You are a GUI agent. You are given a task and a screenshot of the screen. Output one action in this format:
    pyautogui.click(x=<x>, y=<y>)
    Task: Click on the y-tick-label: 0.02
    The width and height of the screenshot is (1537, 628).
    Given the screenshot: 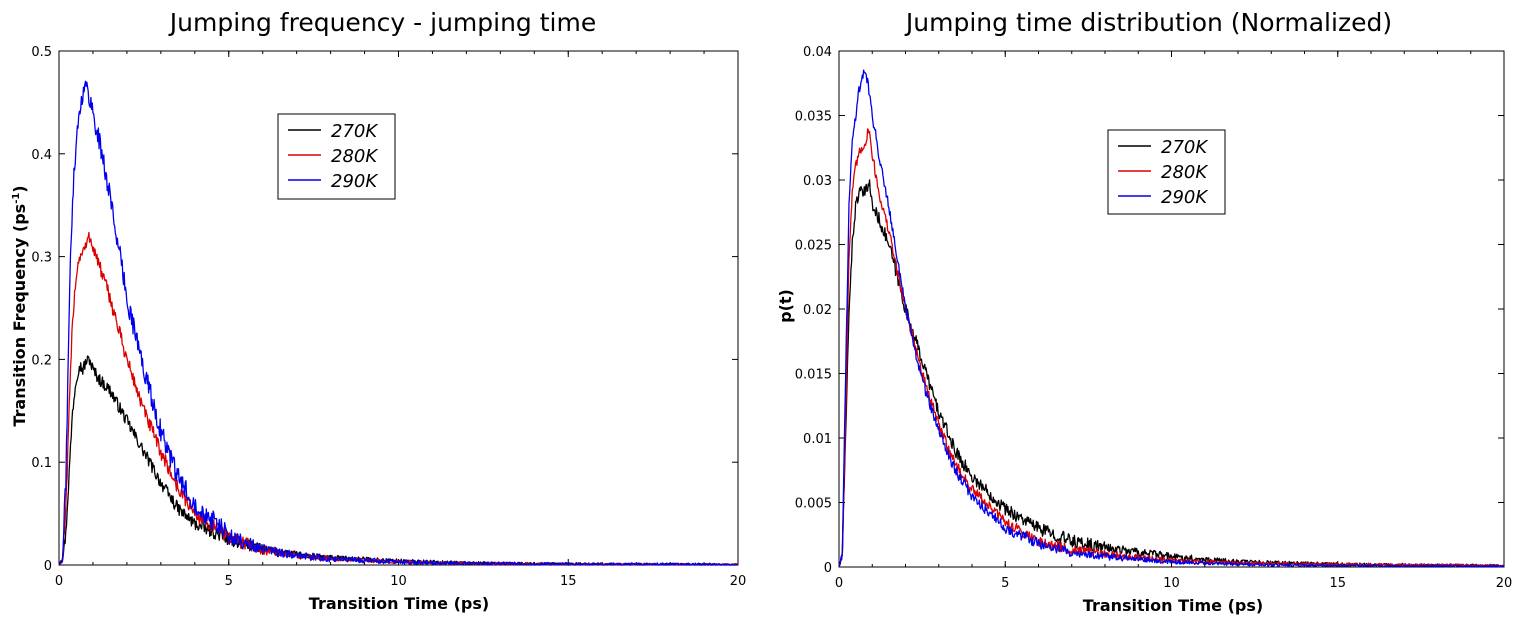 What is the action you would take?
    pyautogui.click(x=817, y=310)
    